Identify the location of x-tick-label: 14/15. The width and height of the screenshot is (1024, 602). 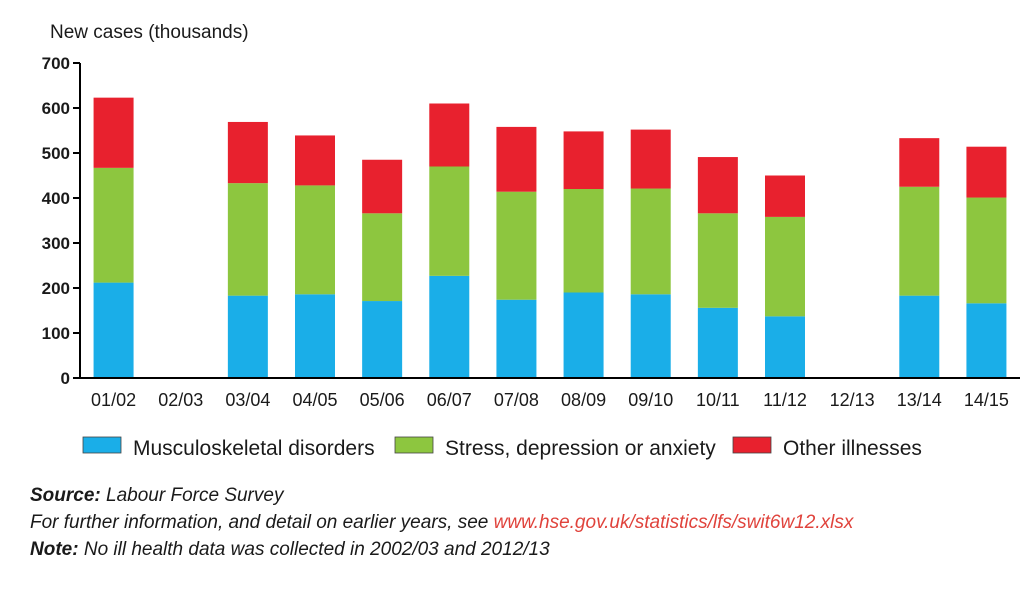
(986, 400).